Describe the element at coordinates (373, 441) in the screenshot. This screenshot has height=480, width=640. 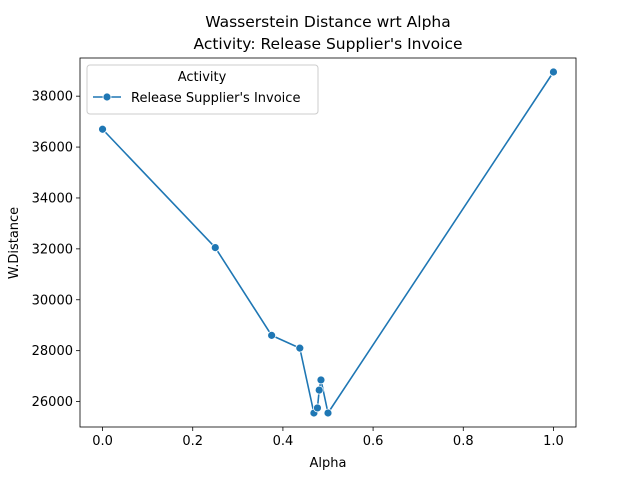
I see `x-tick-label: 0.6` at that location.